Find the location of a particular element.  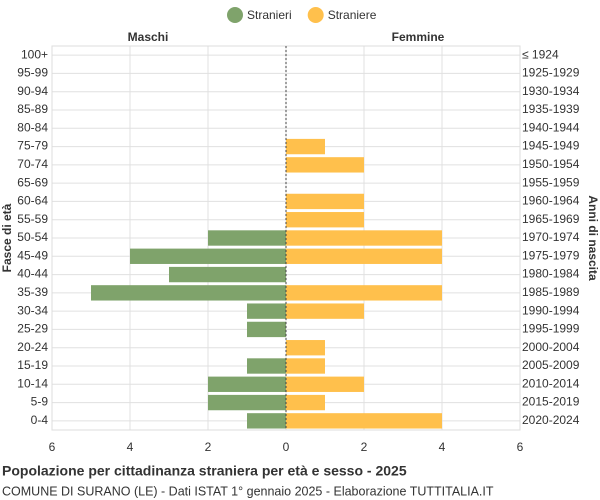

y2-tick-label: 1955-1959 is located at coordinates (551, 182).